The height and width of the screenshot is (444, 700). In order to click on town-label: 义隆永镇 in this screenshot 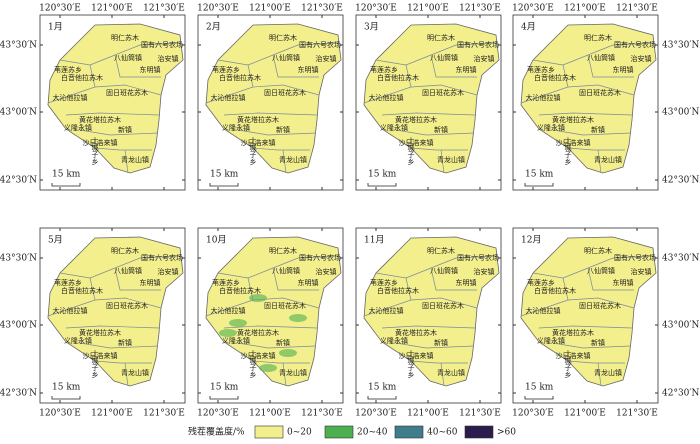, I will do `click(551, 127)`.